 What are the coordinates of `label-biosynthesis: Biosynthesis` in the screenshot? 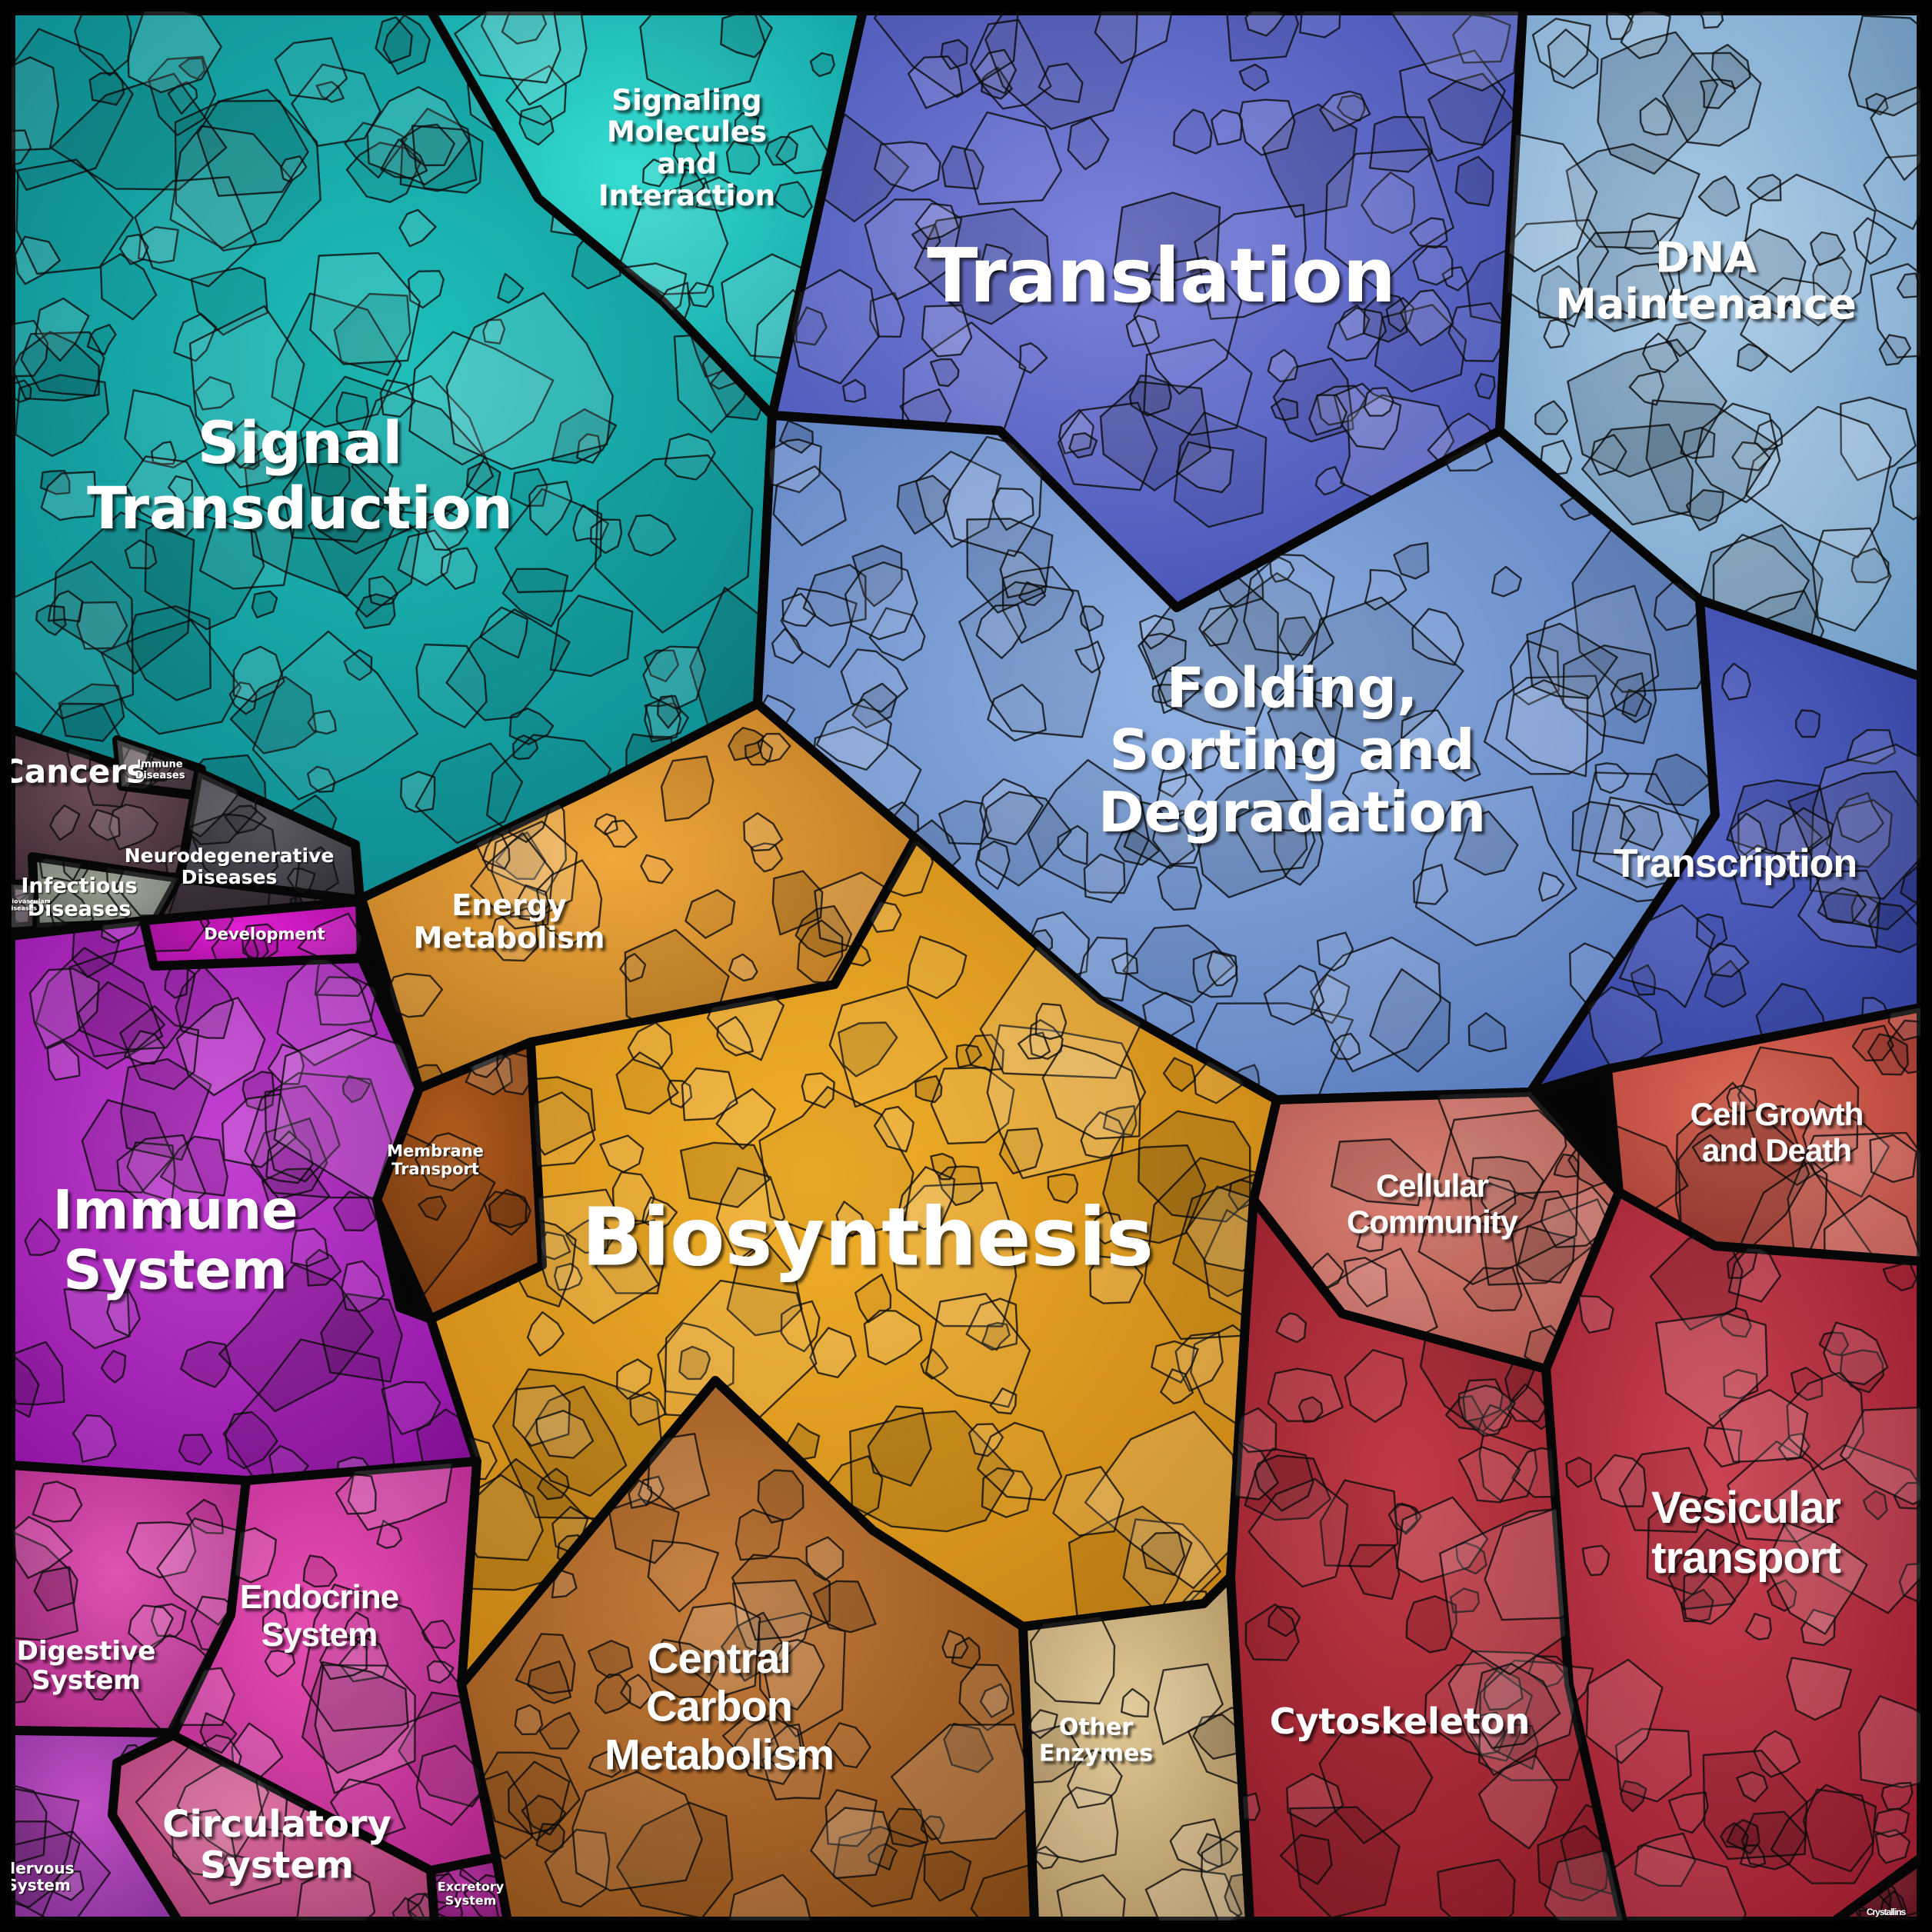 It's located at (867, 1237).